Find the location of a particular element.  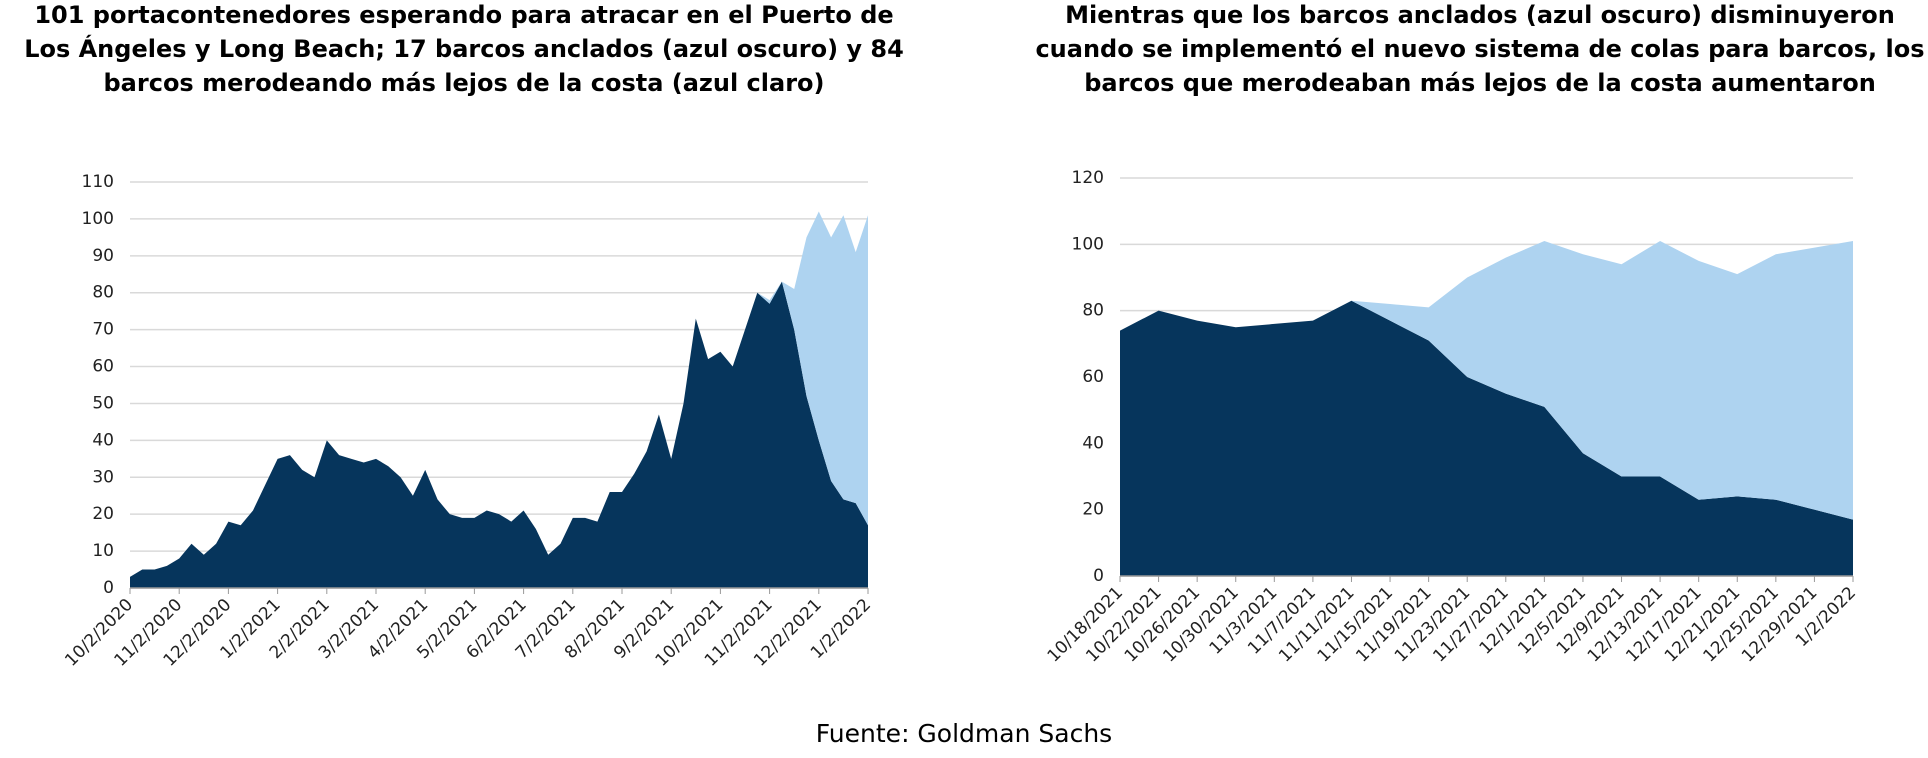

y-tick-label: 50 is located at coordinates (103, 403).